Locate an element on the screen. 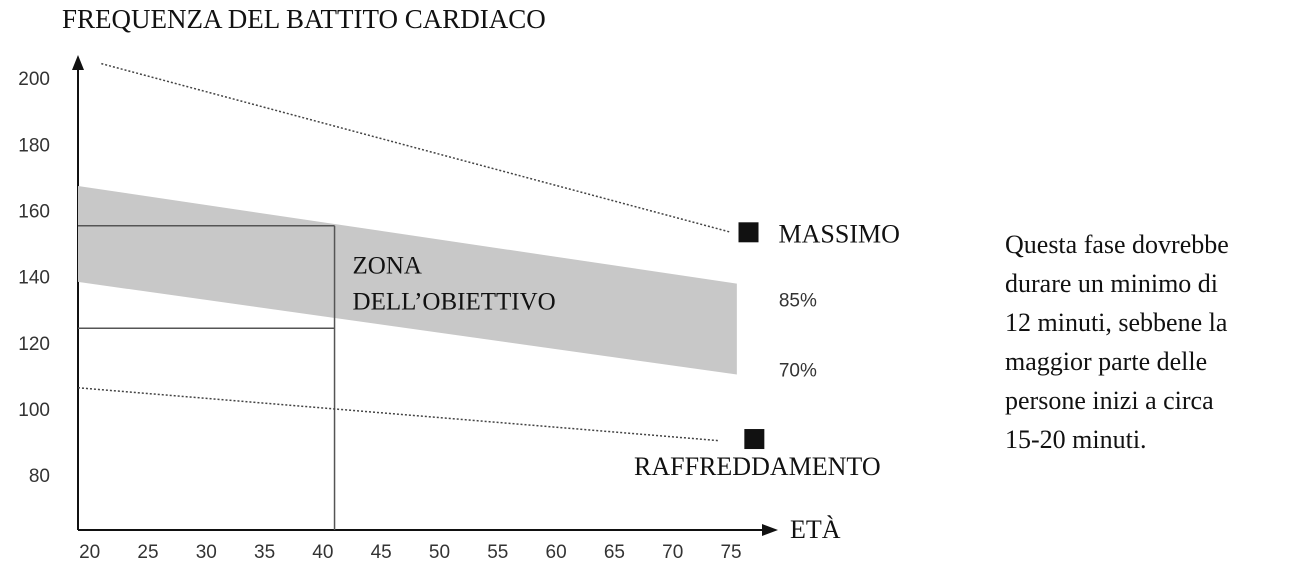  note-line: 15-20 minuti. is located at coordinates (1076, 439).